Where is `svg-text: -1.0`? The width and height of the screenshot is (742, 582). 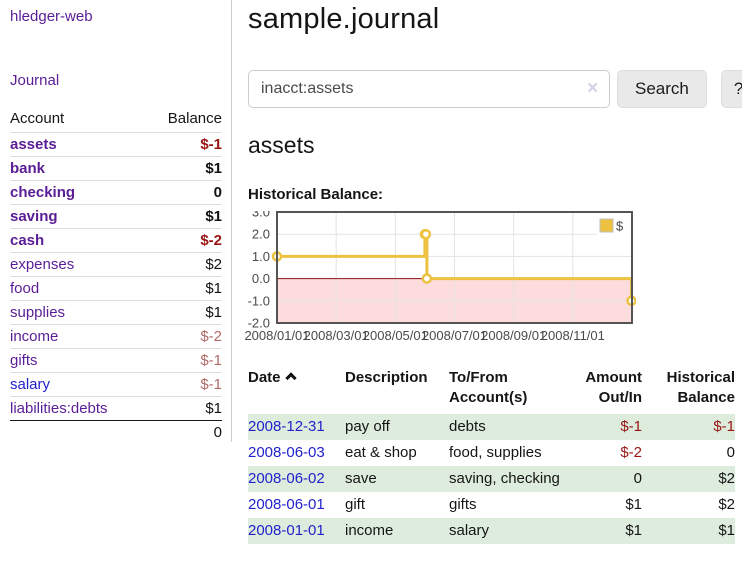
svg-text: -1.0 is located at coordinates (259, 300).